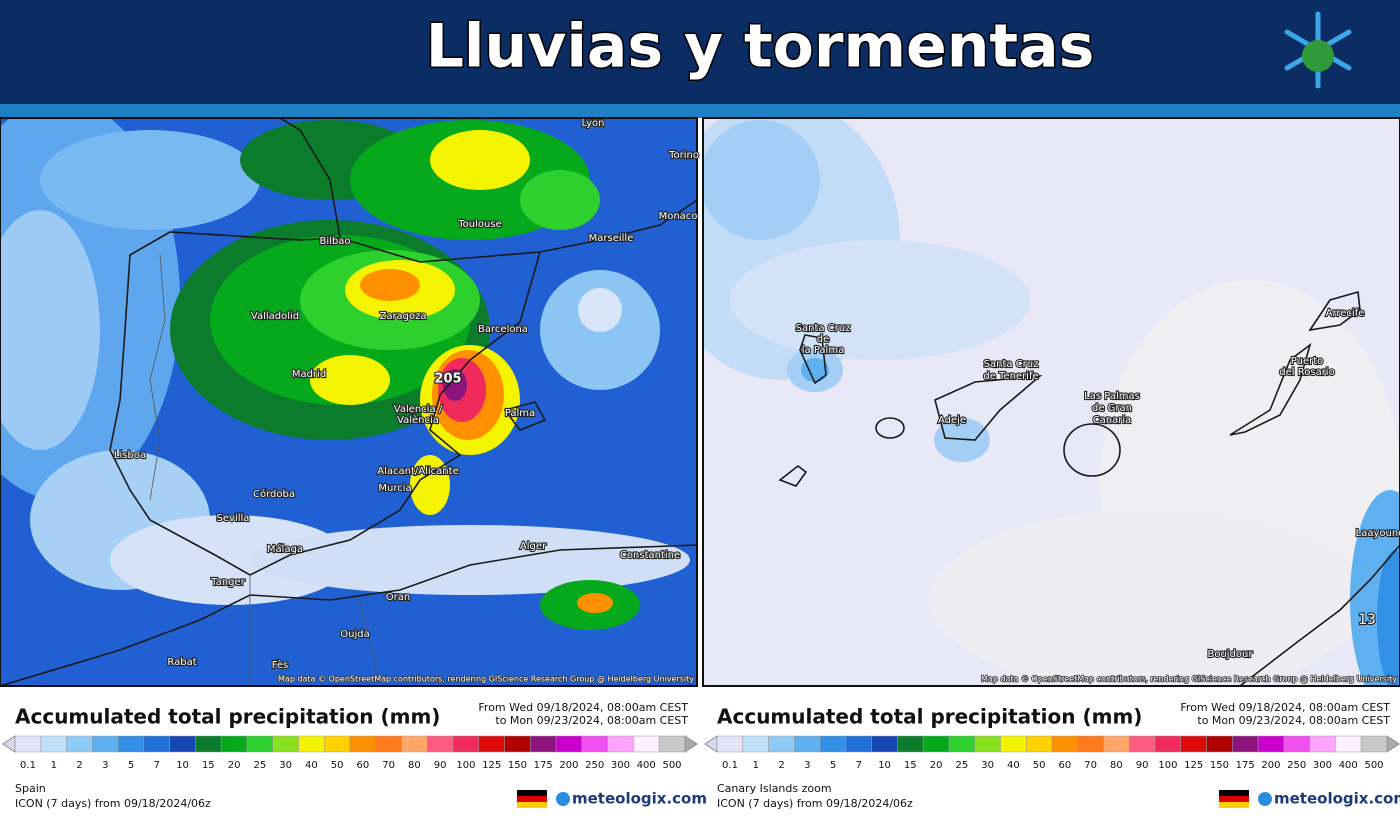 The width and height of the screenshot is (1400, 817). Describe the element at coordinates (418, 409) in the screenshot. I see `city-label: Valencia /` at that location.